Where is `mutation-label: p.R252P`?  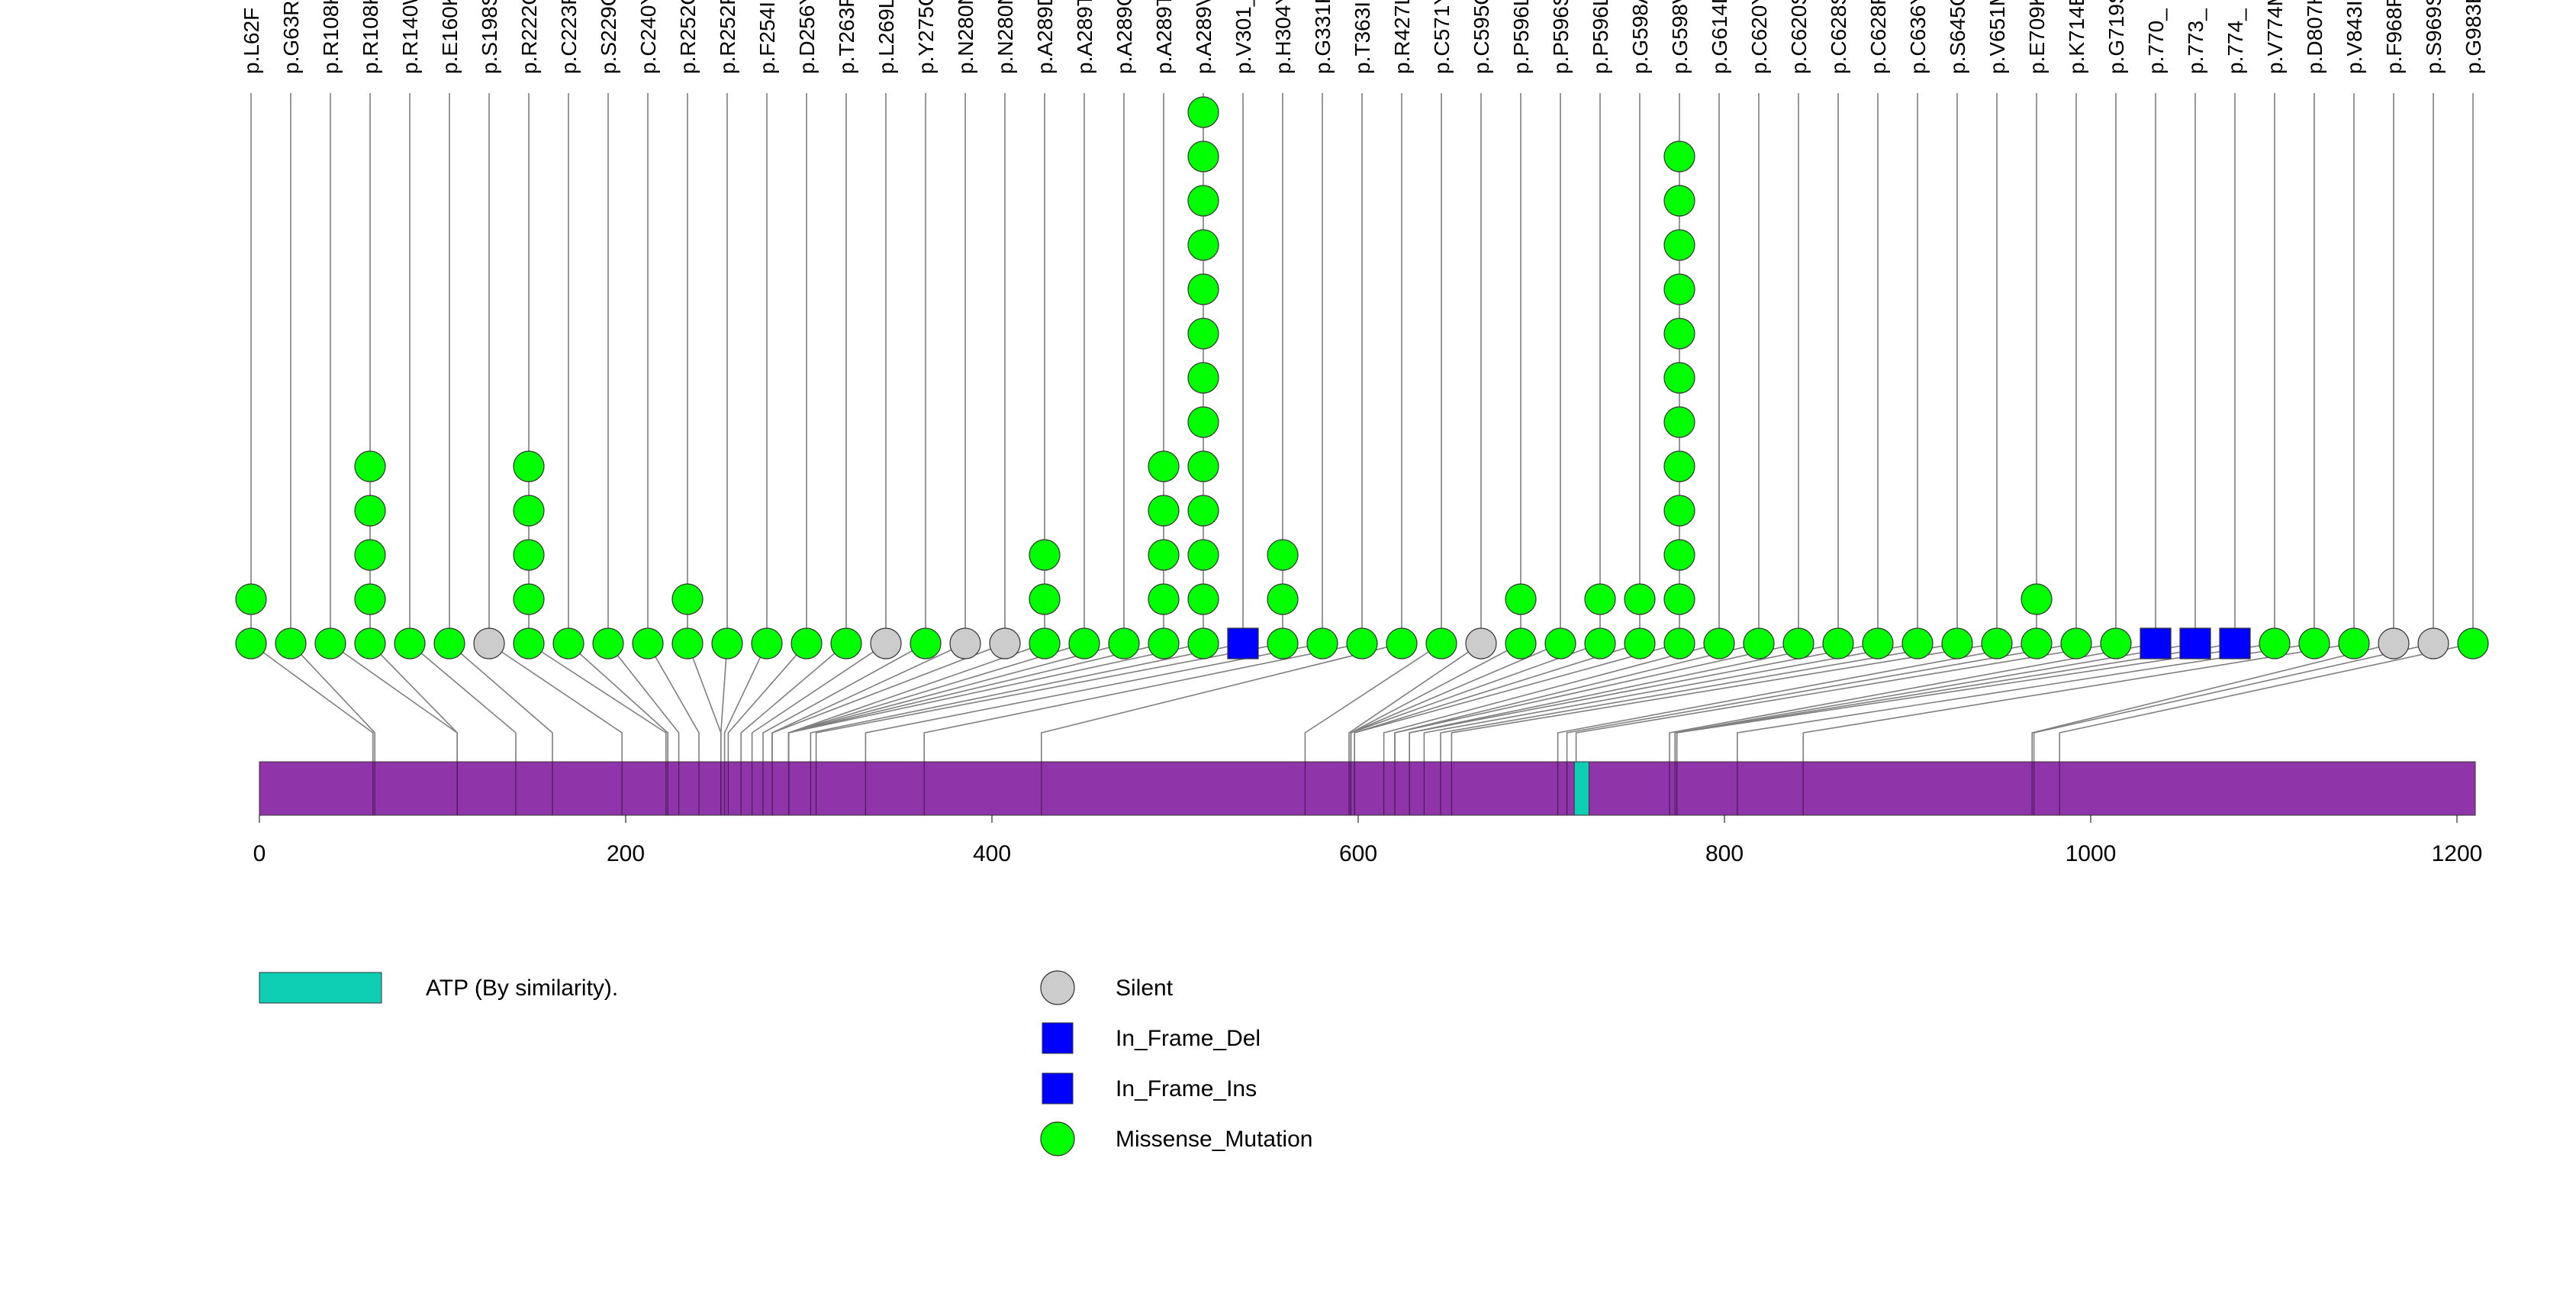 mutation-label: p.R252P is located at coordinates (727, 37).